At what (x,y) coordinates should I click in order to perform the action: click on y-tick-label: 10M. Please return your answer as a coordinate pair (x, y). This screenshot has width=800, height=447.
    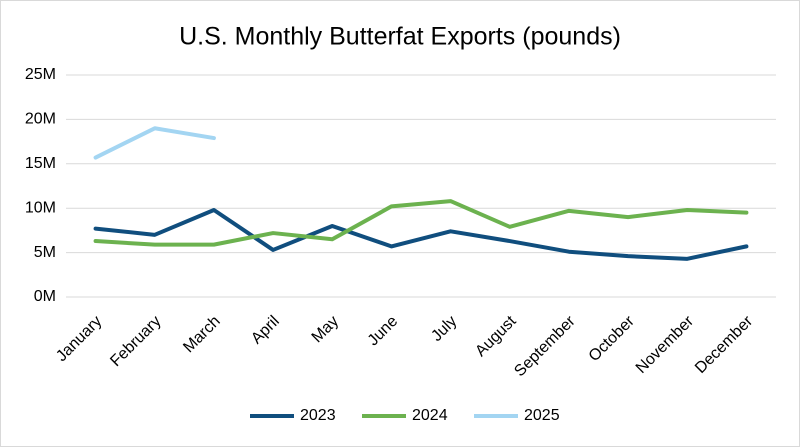
    Looking at the image, I should click on (40, 207).